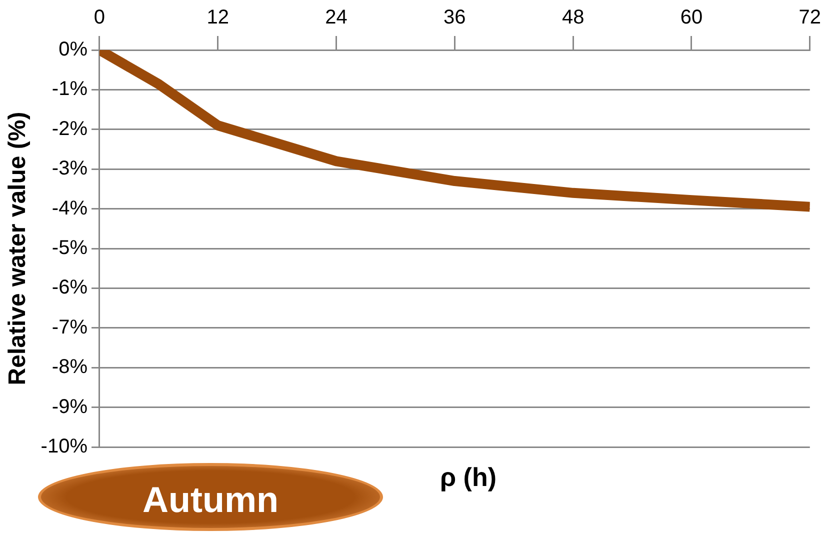  I want to click on x-tick-label: 60, so click(691, 17).